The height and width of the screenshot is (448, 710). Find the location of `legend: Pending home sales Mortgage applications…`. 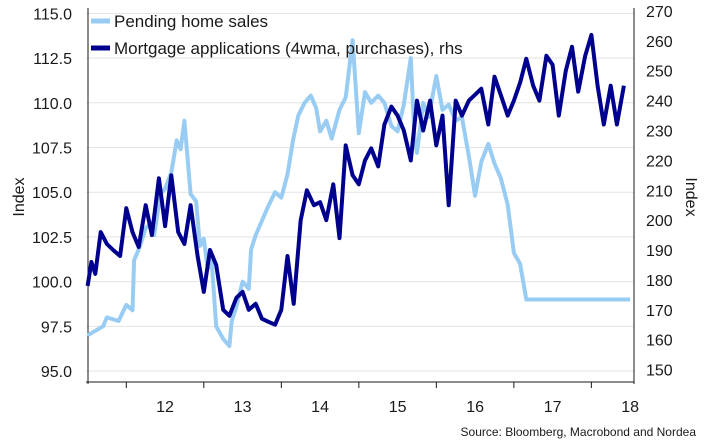

legend: Pending home sales Mortgage applications… is located at coordinates (277, 35).